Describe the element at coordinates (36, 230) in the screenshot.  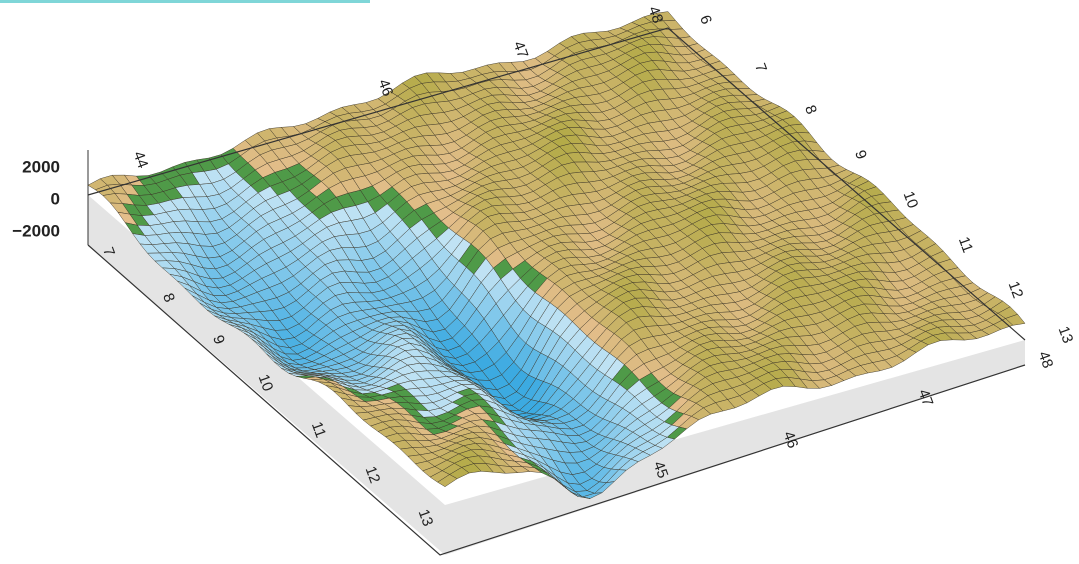
I see `z-tick-label: −2000` at that location.